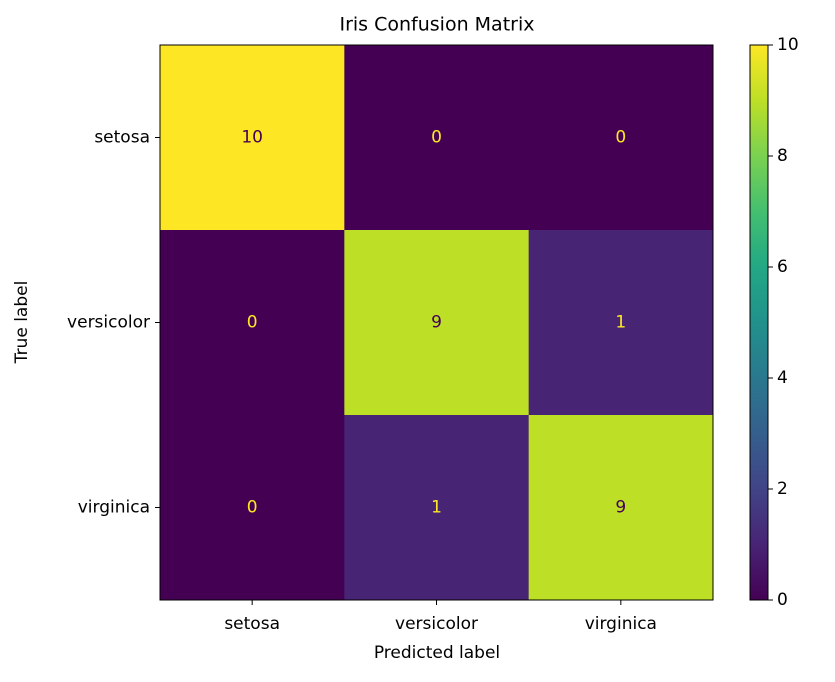 The width and height of the screenshot is (835, 682). I want to click on colorbar-tick-label: 4, so click(782, 378).